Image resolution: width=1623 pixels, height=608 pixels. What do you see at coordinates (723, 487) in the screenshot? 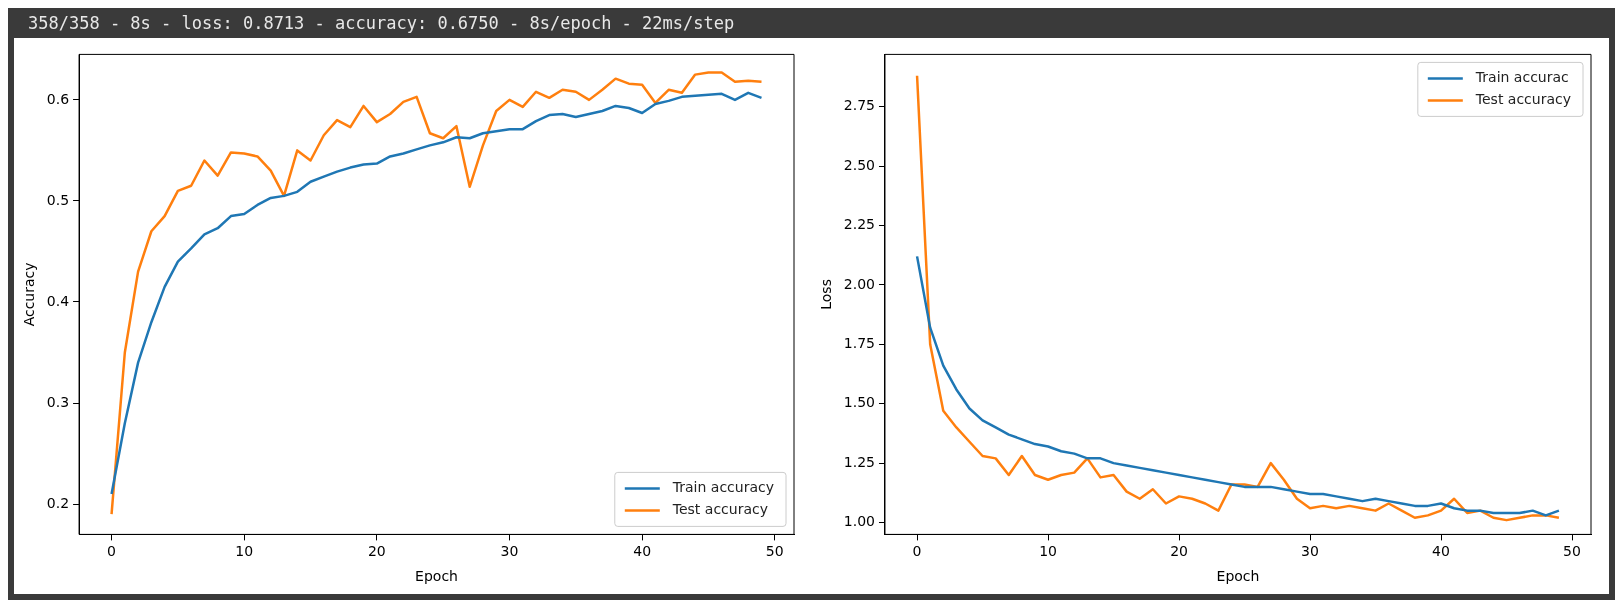
I see `legend-label: Train accuracy` at bounding box center [723, 487].